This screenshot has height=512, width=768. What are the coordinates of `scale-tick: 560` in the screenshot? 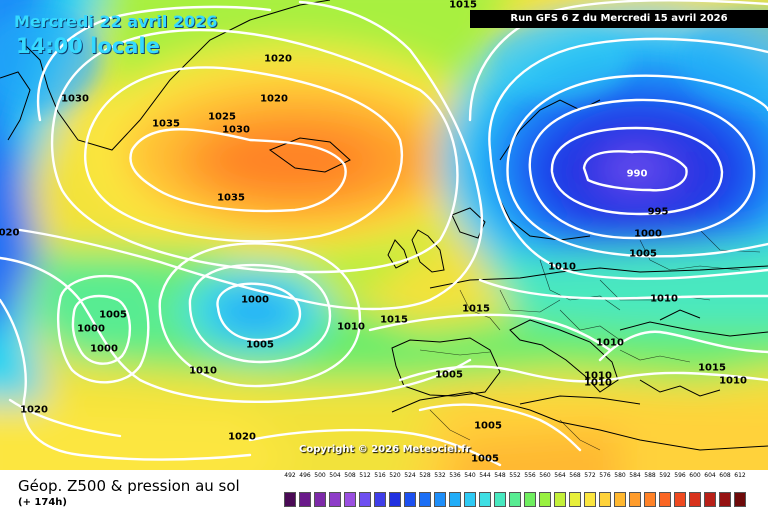 It's located at (545, 475).